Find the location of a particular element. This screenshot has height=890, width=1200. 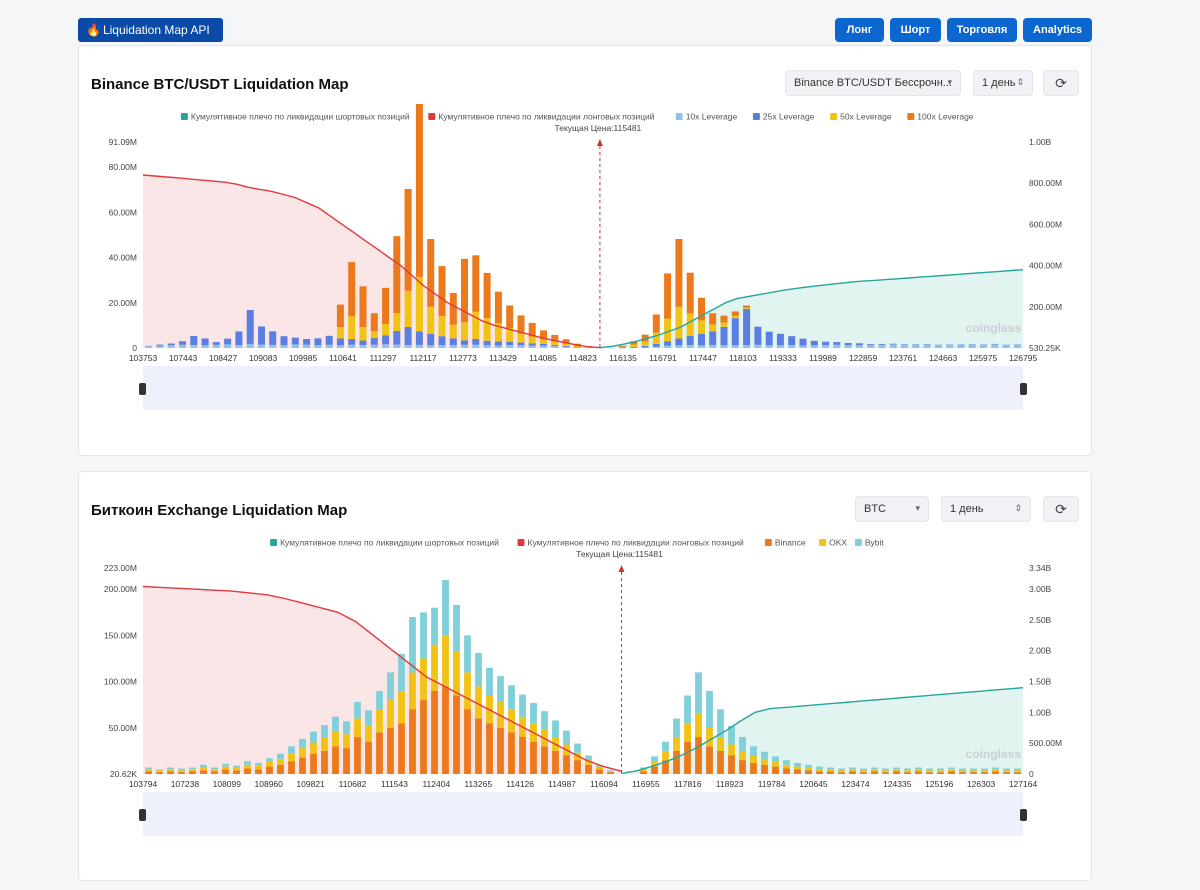

x-tick-label: 110682 is located at coordinates (353, 784).